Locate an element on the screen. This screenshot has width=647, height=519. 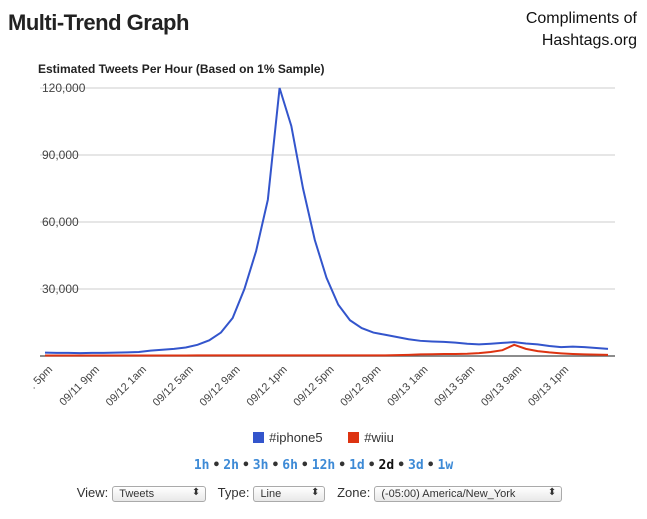
y-tick-label: 60,000 is located at coordinates (60, 222).